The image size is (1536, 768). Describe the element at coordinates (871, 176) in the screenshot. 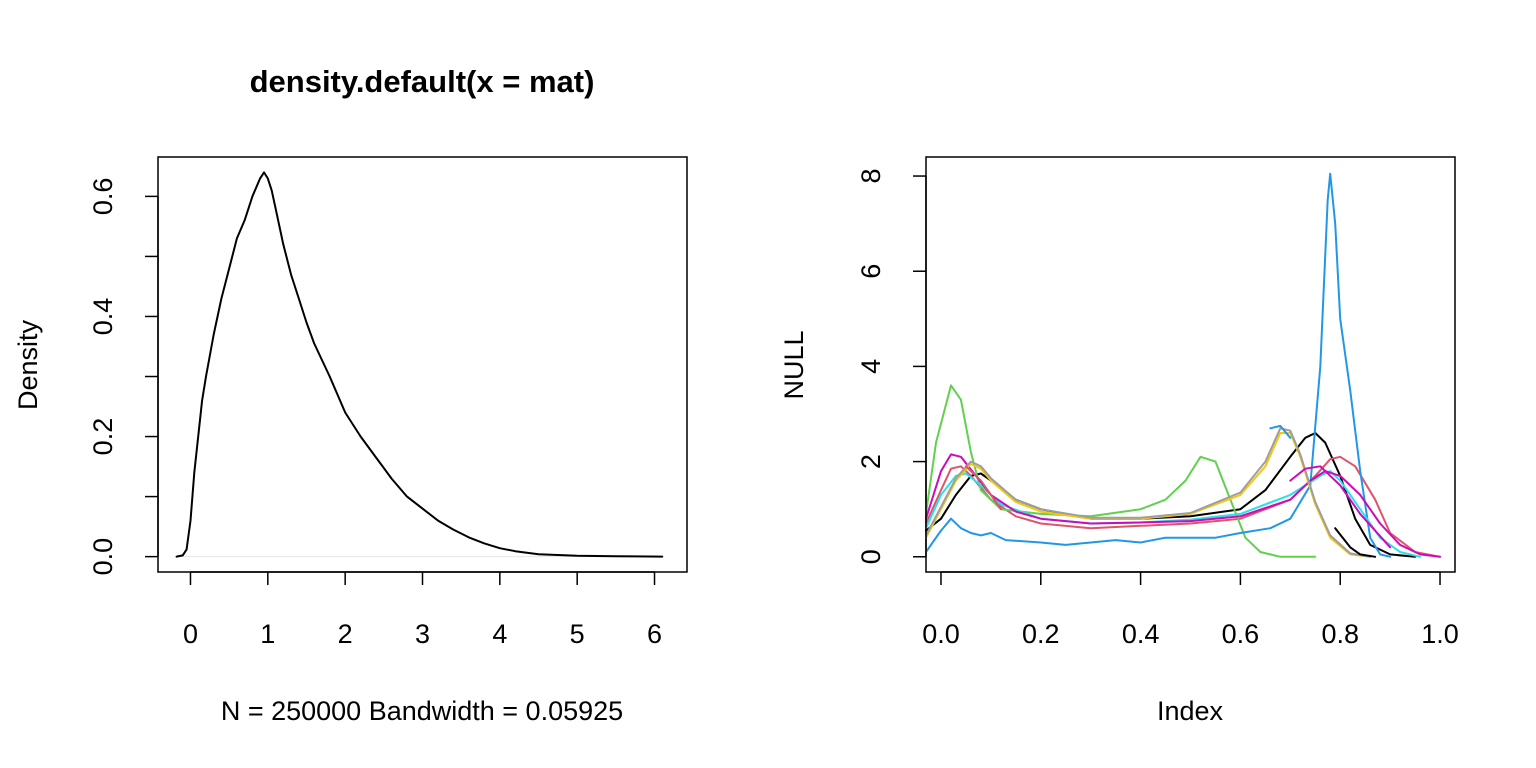

I see `y-tick-label: 8` at that location.